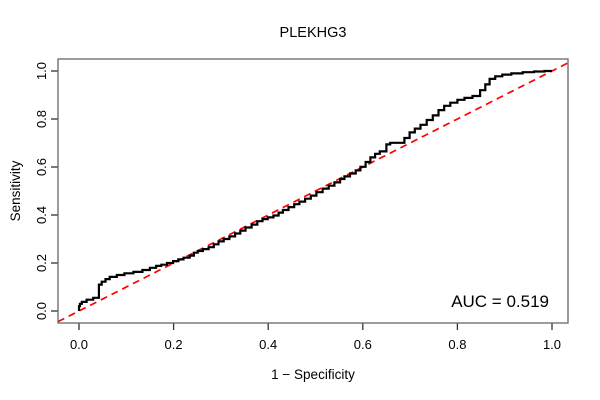 This screenshot has height=400, width=600. Describe the element at coordinates (41, 215) in the screenshot. I see `y-tick-label: 0.4` at that location.